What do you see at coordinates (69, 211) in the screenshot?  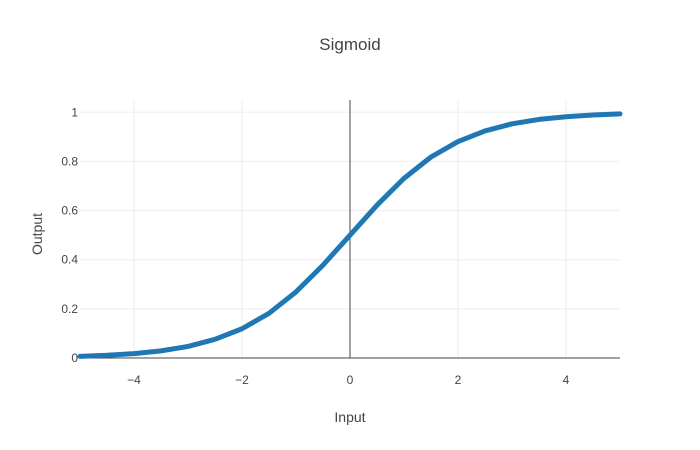 I see `y-tick-label: 0.6` at bounding box center [69, 211].